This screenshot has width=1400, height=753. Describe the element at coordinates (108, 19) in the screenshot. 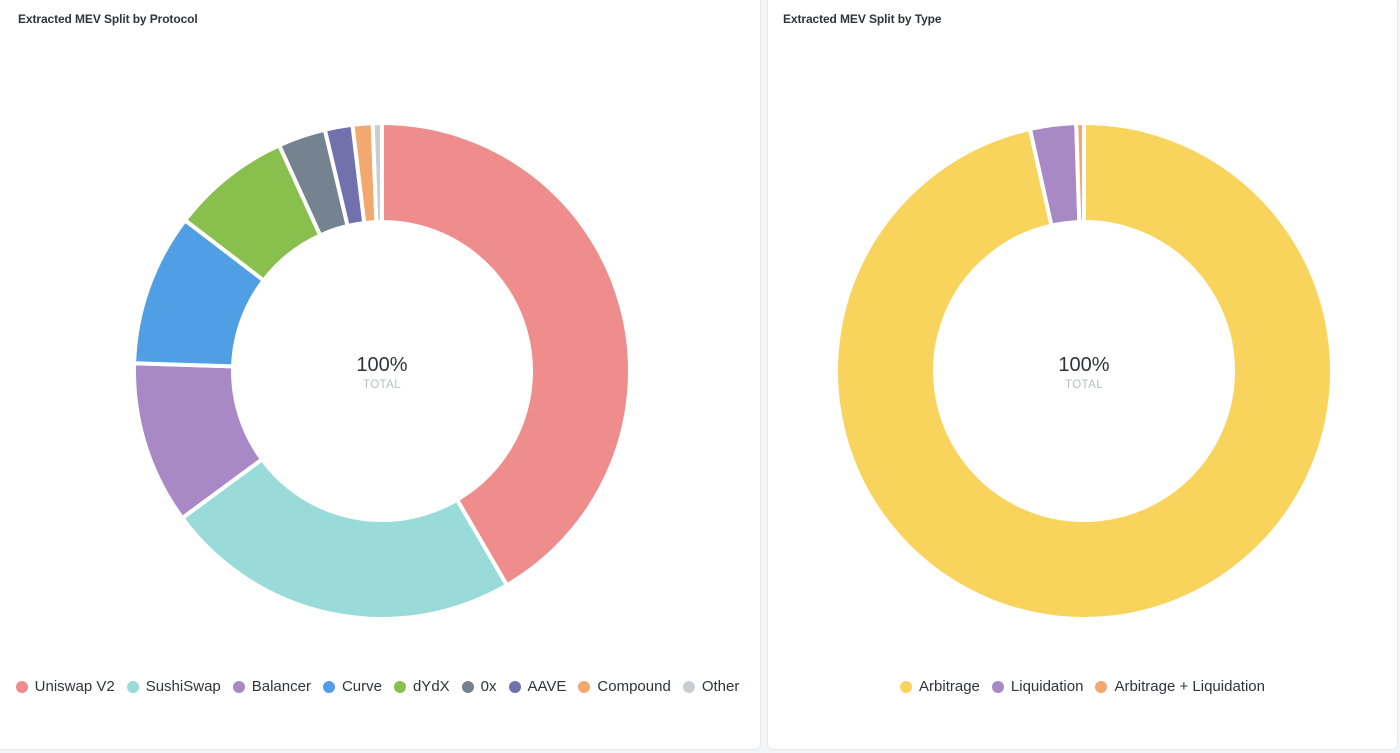

I see `chart-title: Extracted MEV Split by Protocol` at that location.